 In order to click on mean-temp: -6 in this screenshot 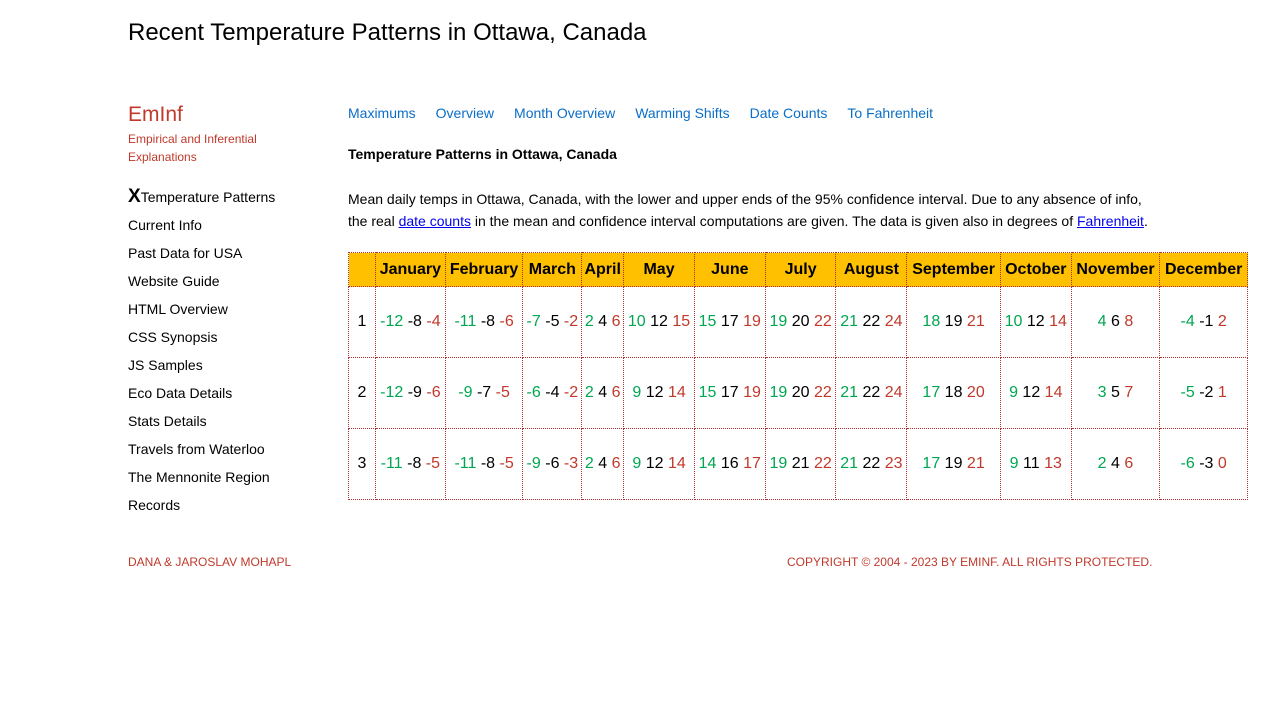, I will do `click(552, 463)`.